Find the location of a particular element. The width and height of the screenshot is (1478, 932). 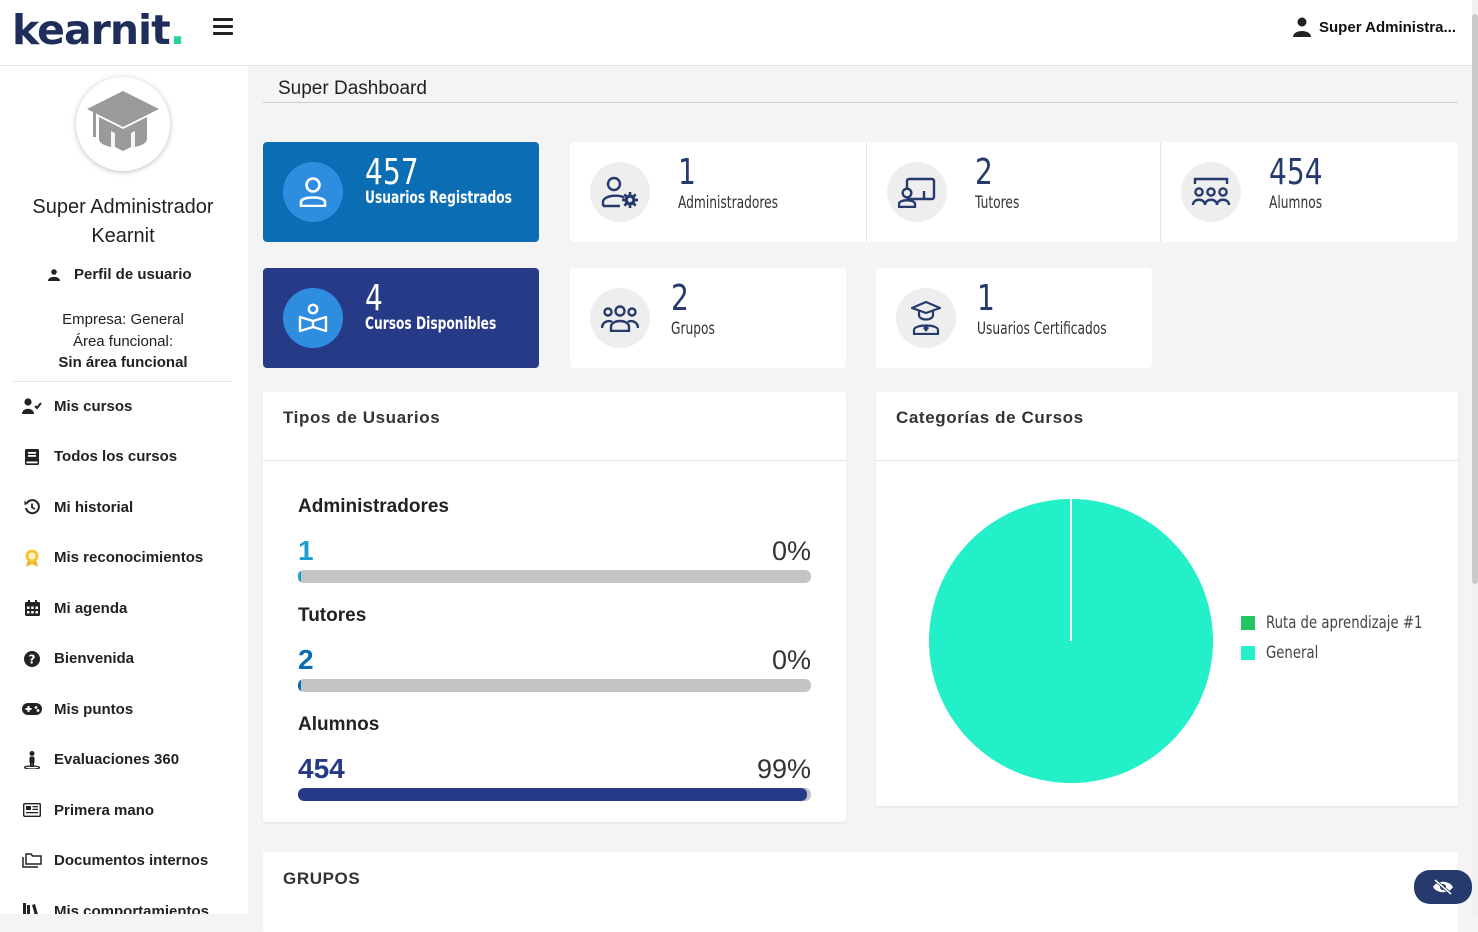

stat-label: Tutores is located at coordinates (997, 203).